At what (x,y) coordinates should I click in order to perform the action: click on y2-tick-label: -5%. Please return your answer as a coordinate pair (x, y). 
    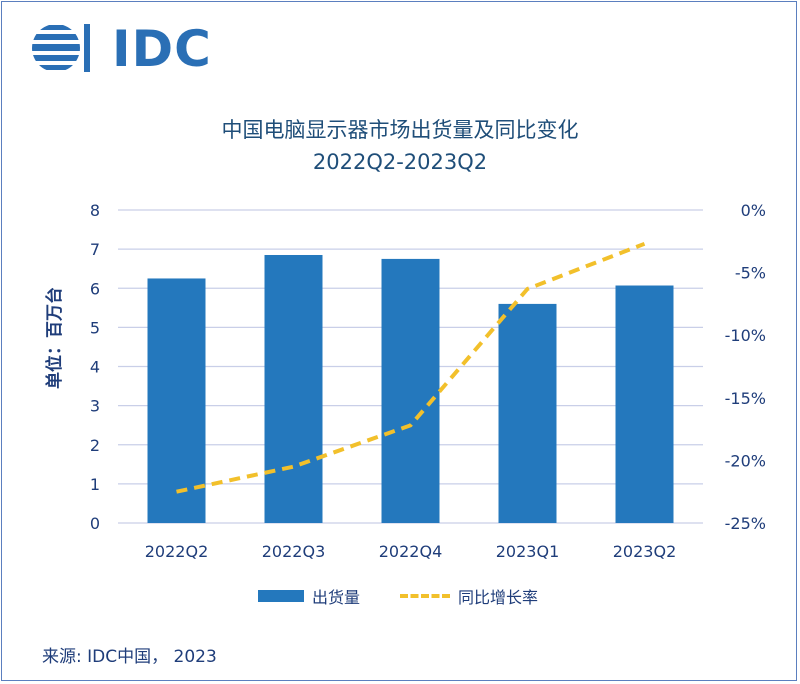
    Looking at the image, I should click on (750, 273).